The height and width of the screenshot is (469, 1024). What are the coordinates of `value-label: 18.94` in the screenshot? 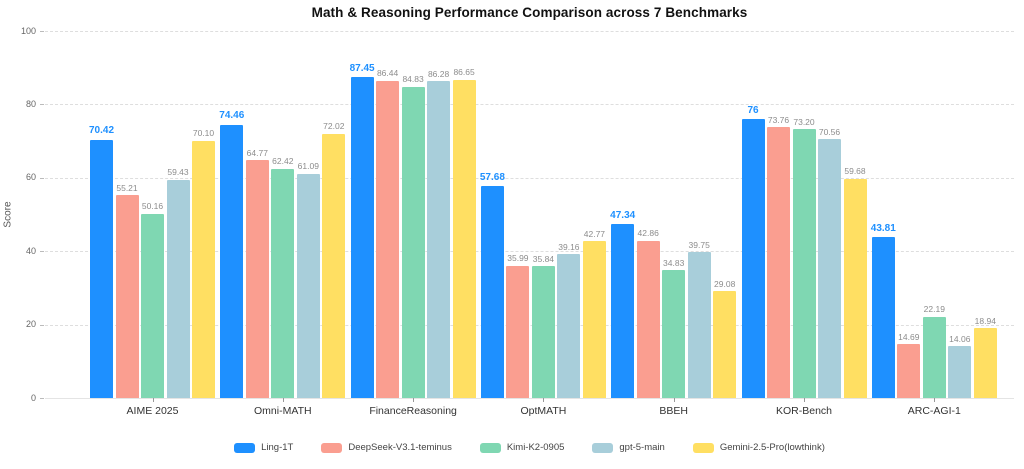 It's located at (985, 320).